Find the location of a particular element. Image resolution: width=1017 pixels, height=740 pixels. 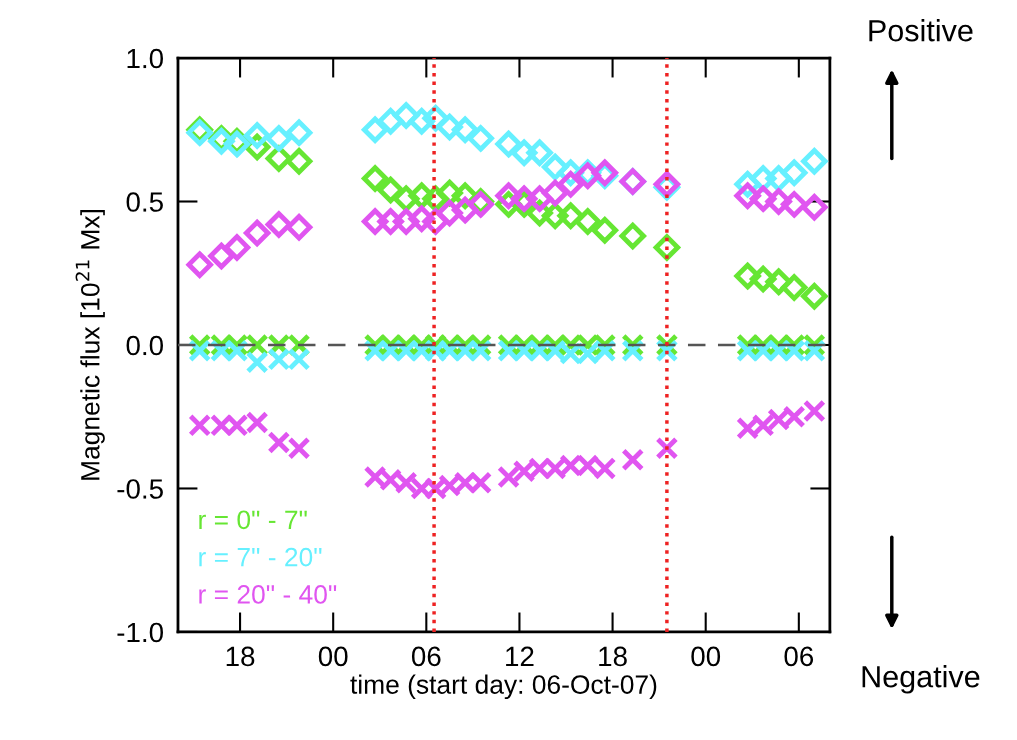

y-tick-label: -1.0 is located at coordinates (140, 632).